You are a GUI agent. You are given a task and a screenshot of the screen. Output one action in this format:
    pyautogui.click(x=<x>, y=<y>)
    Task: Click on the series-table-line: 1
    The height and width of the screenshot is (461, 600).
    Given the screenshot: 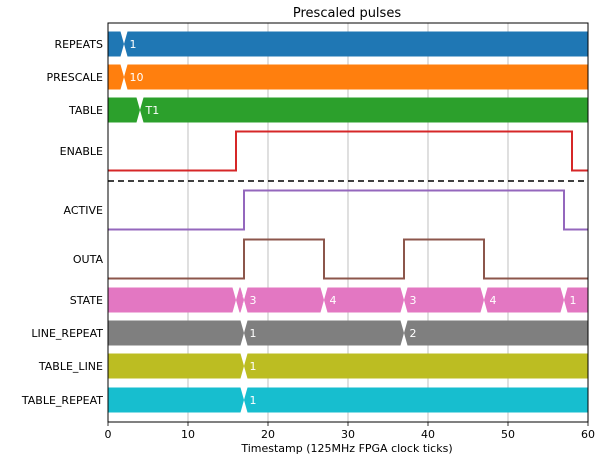 What is the action you would take?
    pyautogui.click(x=348, y=366)
    